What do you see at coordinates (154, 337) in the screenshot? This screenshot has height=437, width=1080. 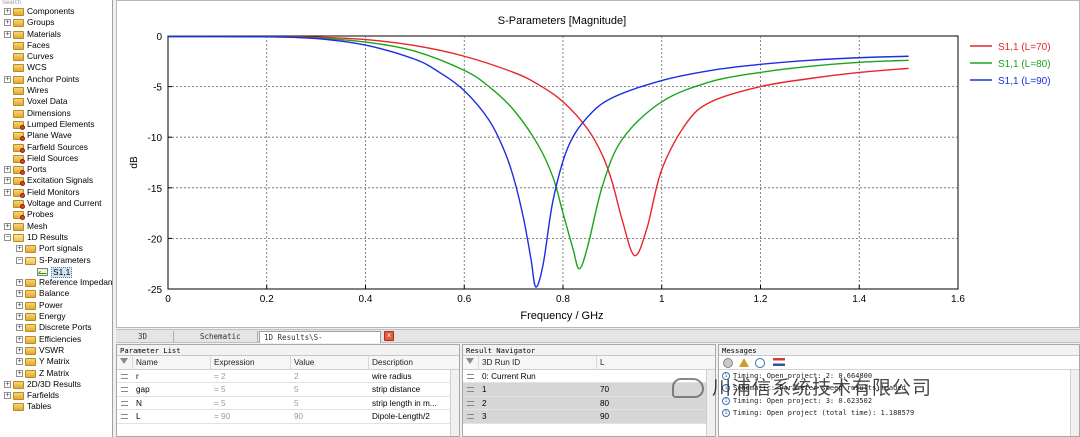 I see `tab-3d: 3D` at bounding box center [154, 337].